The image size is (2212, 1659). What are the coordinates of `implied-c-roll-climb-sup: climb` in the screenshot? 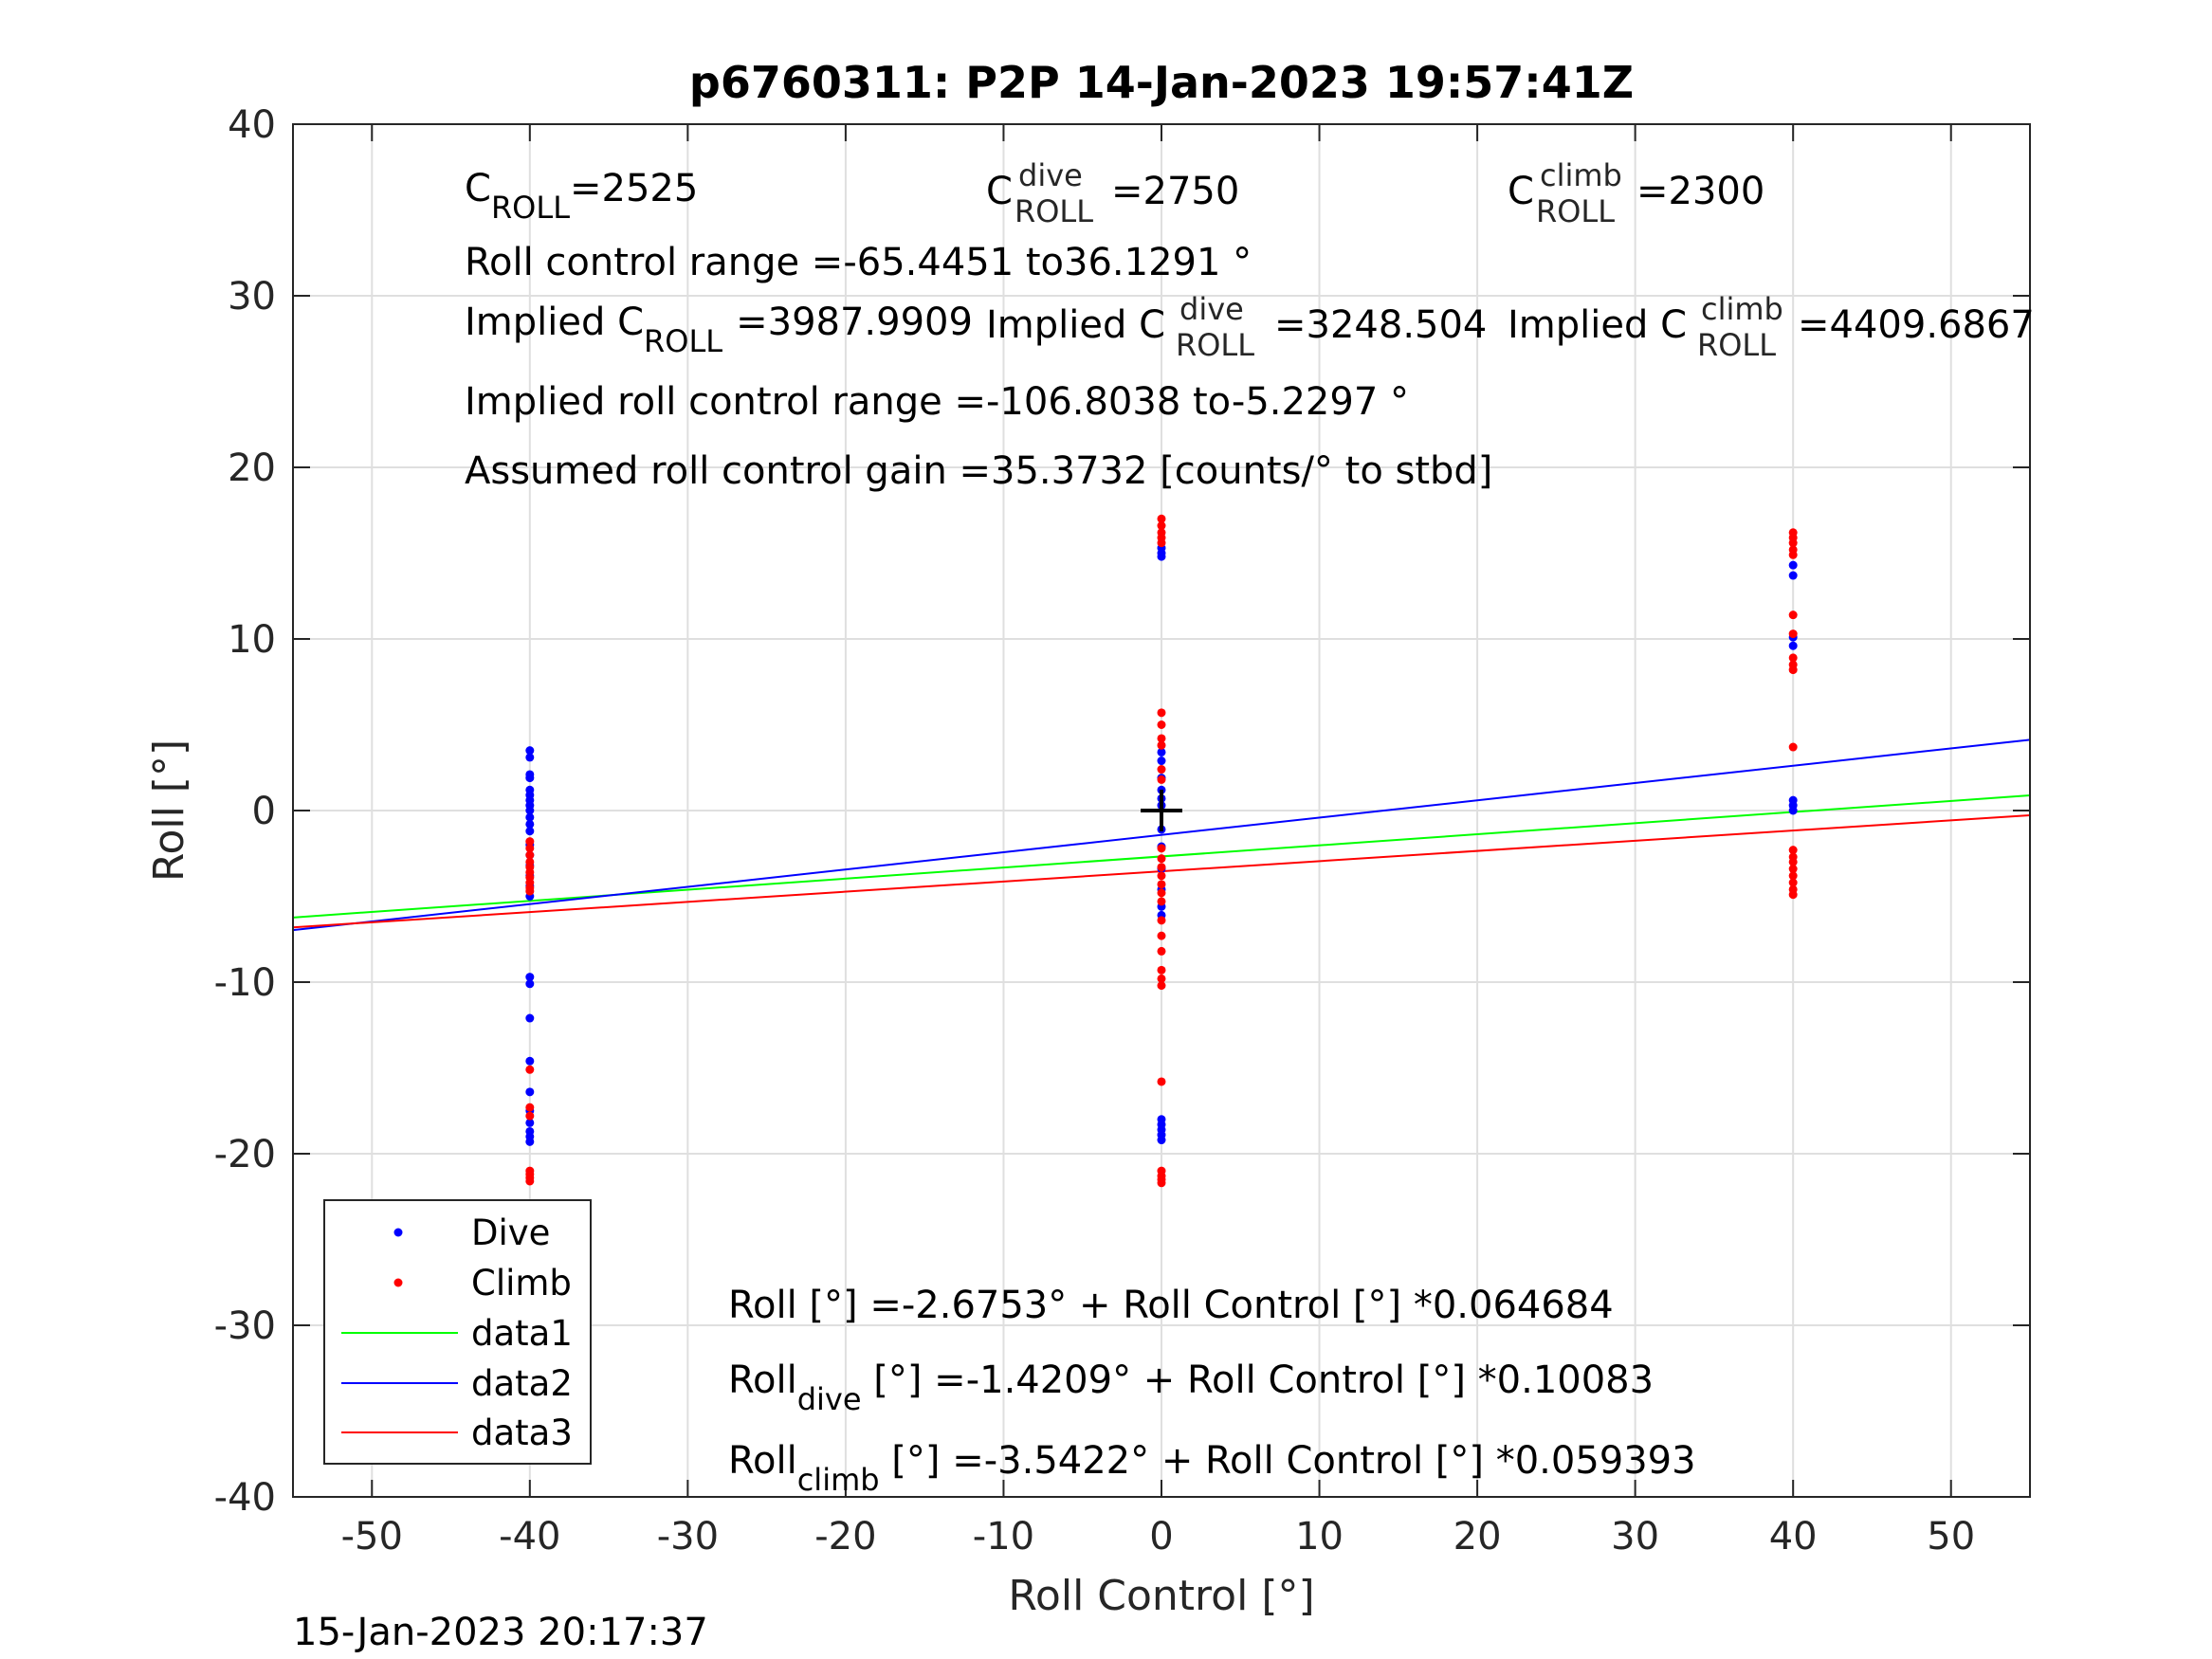 It's located at (1742, 309).